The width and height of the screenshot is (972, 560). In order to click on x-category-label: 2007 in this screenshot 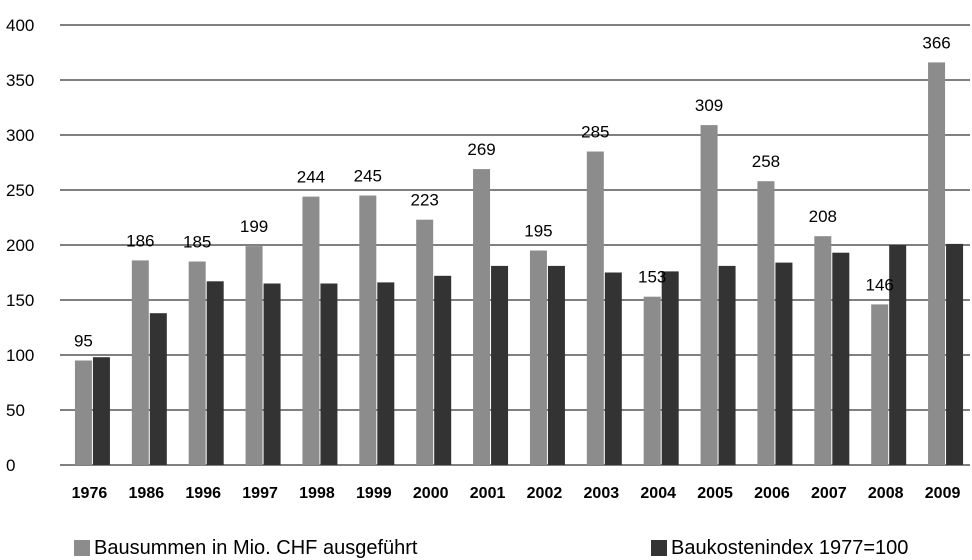, I will do `click(829, 493)`.